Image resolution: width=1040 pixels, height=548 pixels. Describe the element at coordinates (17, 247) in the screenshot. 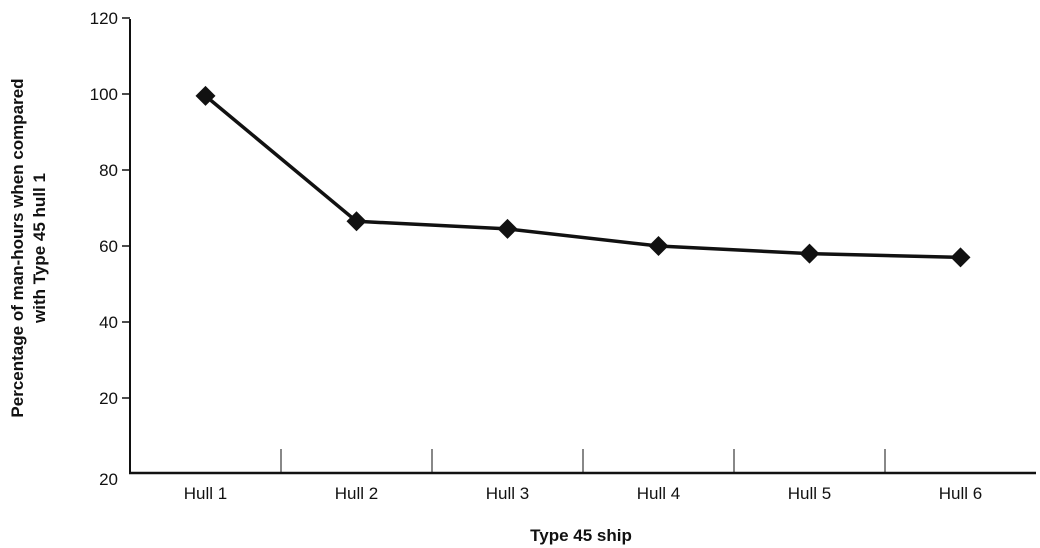

I see `y-axis-title-line-1: Percentage of man-hours when compared` at that location.